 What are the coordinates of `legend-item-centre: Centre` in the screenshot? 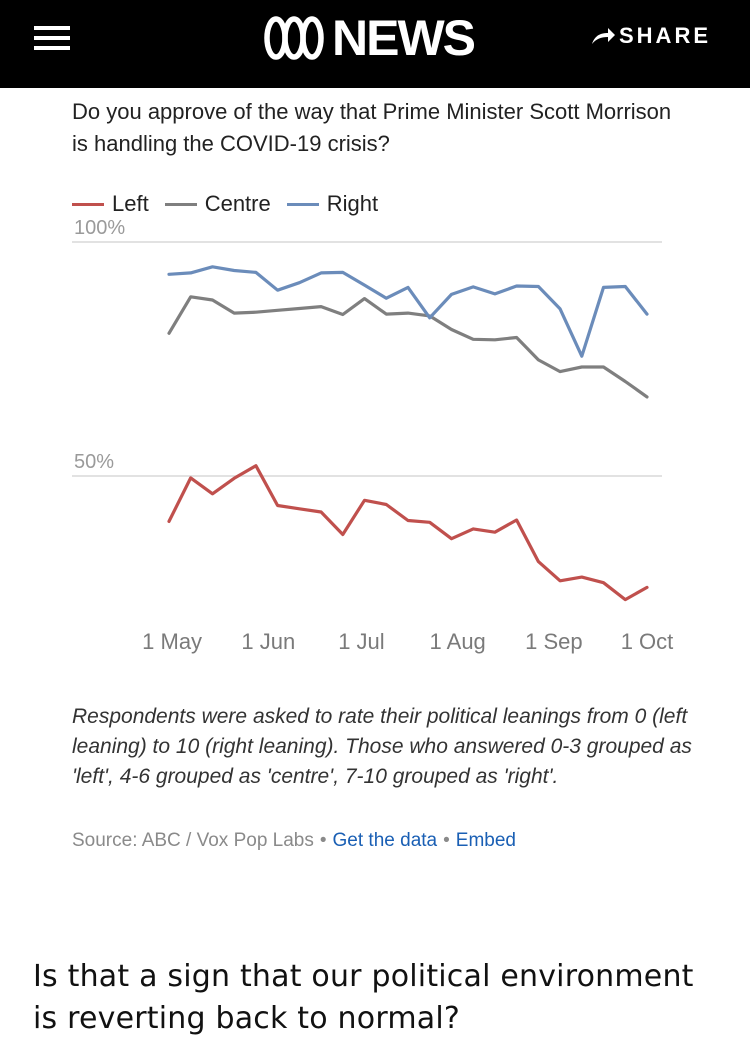 It's located at (217, 204).